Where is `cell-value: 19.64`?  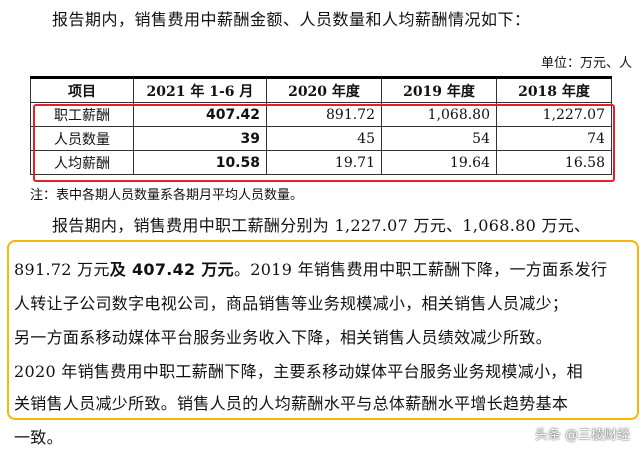
cell-value: 19.64 is located at coordinates (439, 162).